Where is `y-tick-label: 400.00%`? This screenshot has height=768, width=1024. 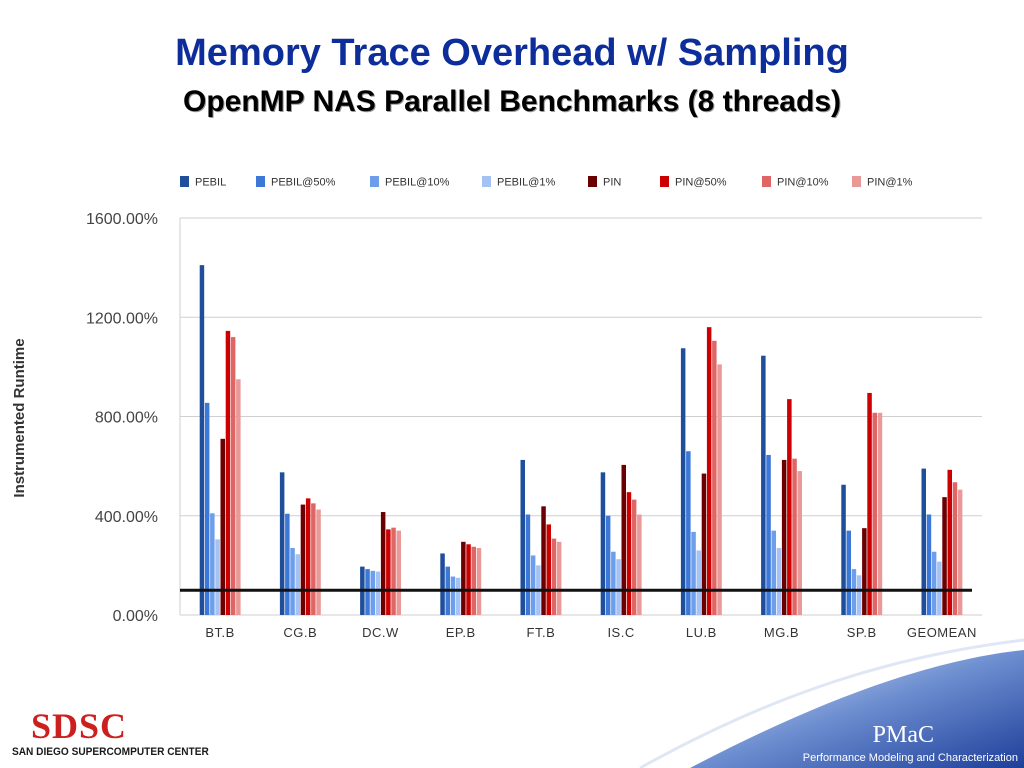 y-tick-label: 400.00% is located at coordinates (126, 517).